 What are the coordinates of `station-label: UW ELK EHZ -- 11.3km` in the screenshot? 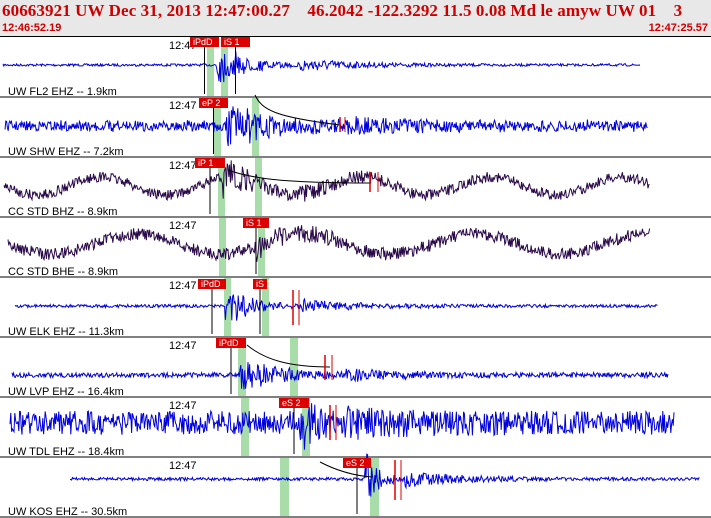 It's located at (66, 332).